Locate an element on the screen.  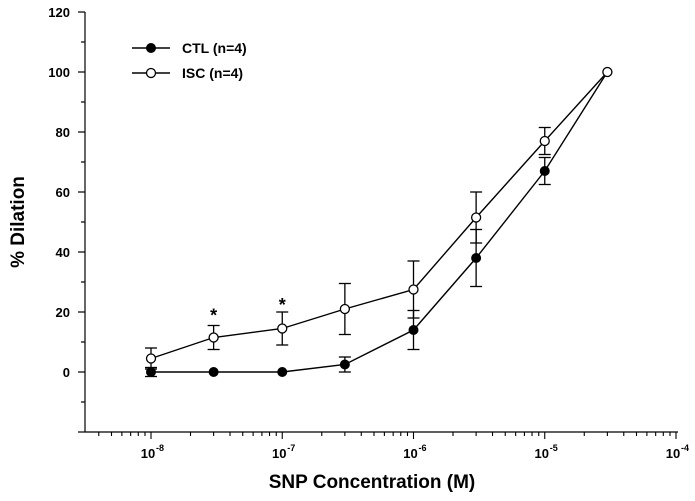
y-tick-label: 100 is located at coordinates (59, 72).